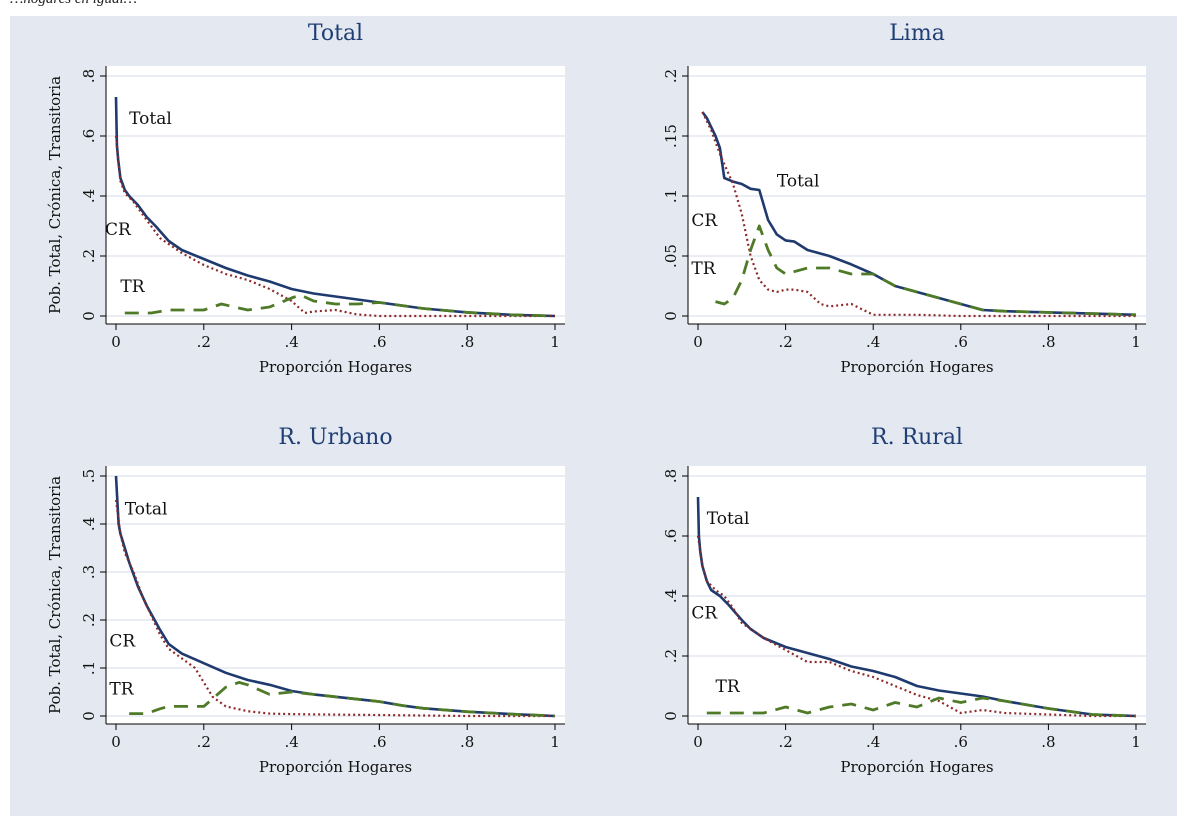 Image resolution: width=1177 pixels, height=816 pixels. Describe the element at coordinates (671, 196) in the screenshot. I see `y-tick-label-2: .1` at that location.